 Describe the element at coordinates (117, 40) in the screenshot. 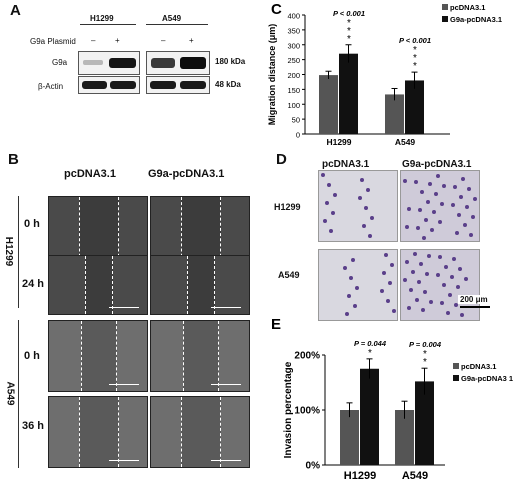

I see `lane-sign-2: +` at that location.